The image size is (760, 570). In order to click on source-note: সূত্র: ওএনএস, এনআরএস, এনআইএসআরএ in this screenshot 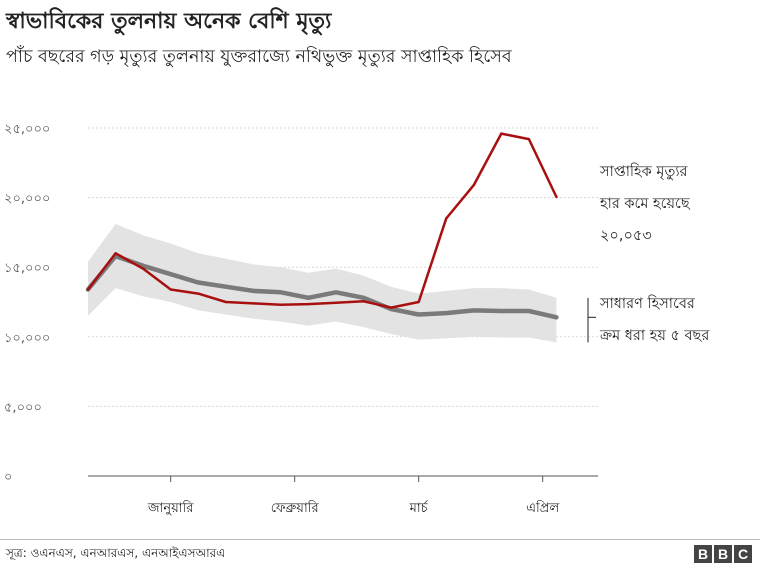, I will do `click(116, 553)`.